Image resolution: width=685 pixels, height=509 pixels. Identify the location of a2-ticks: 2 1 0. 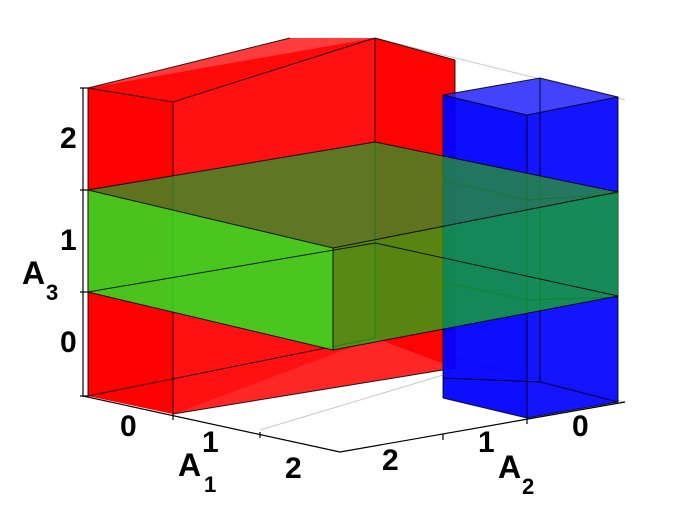
(485, 443).